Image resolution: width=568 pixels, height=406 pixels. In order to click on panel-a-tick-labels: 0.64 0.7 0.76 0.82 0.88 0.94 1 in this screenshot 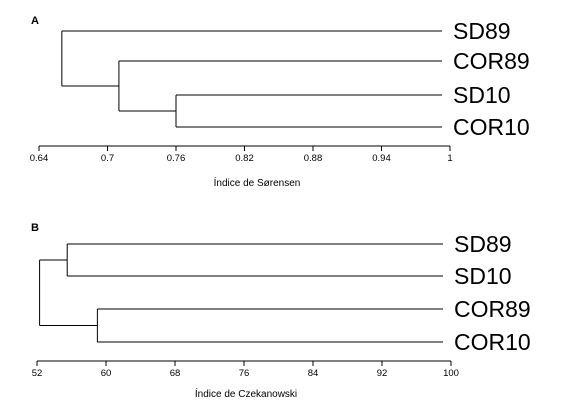, I will do `click(241, 158)`.